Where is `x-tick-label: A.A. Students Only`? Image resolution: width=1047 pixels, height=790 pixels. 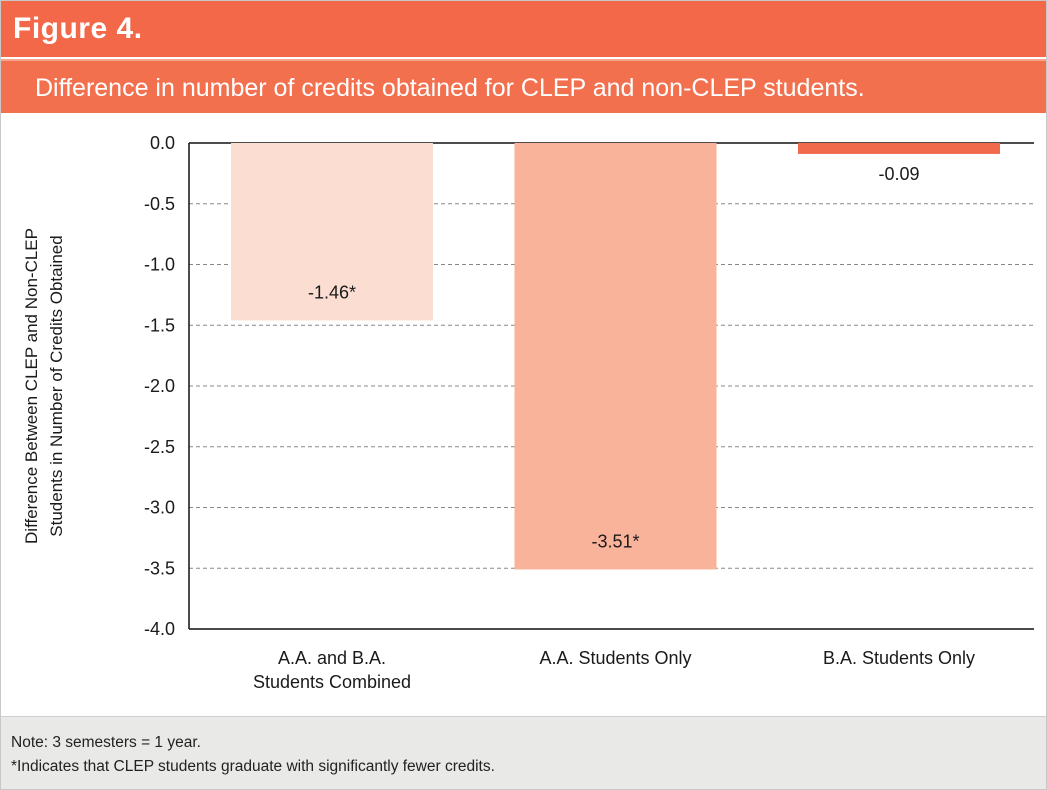 x-tick-label: A.A. Students Only is located at coordinates (615, 658).